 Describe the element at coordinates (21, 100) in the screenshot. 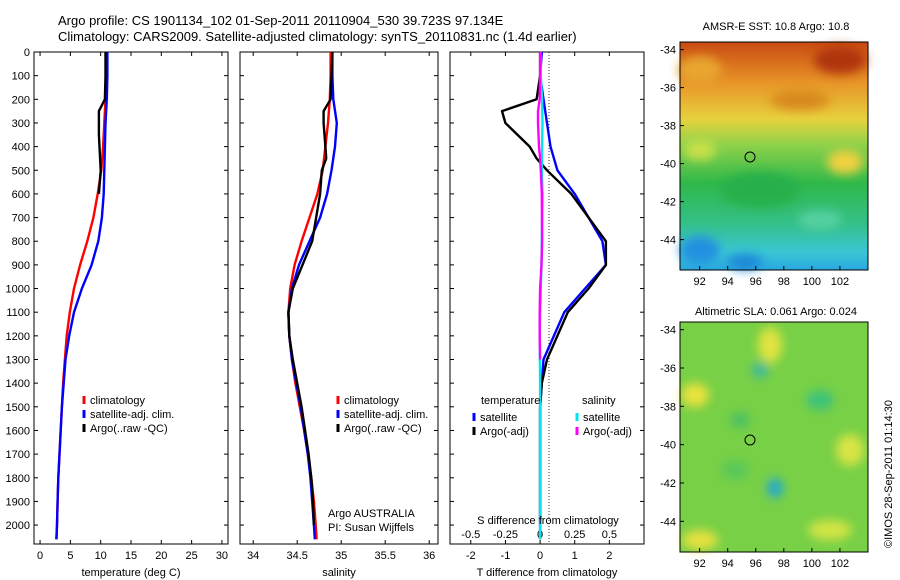

I see `y-tick-label: 200` at that location.